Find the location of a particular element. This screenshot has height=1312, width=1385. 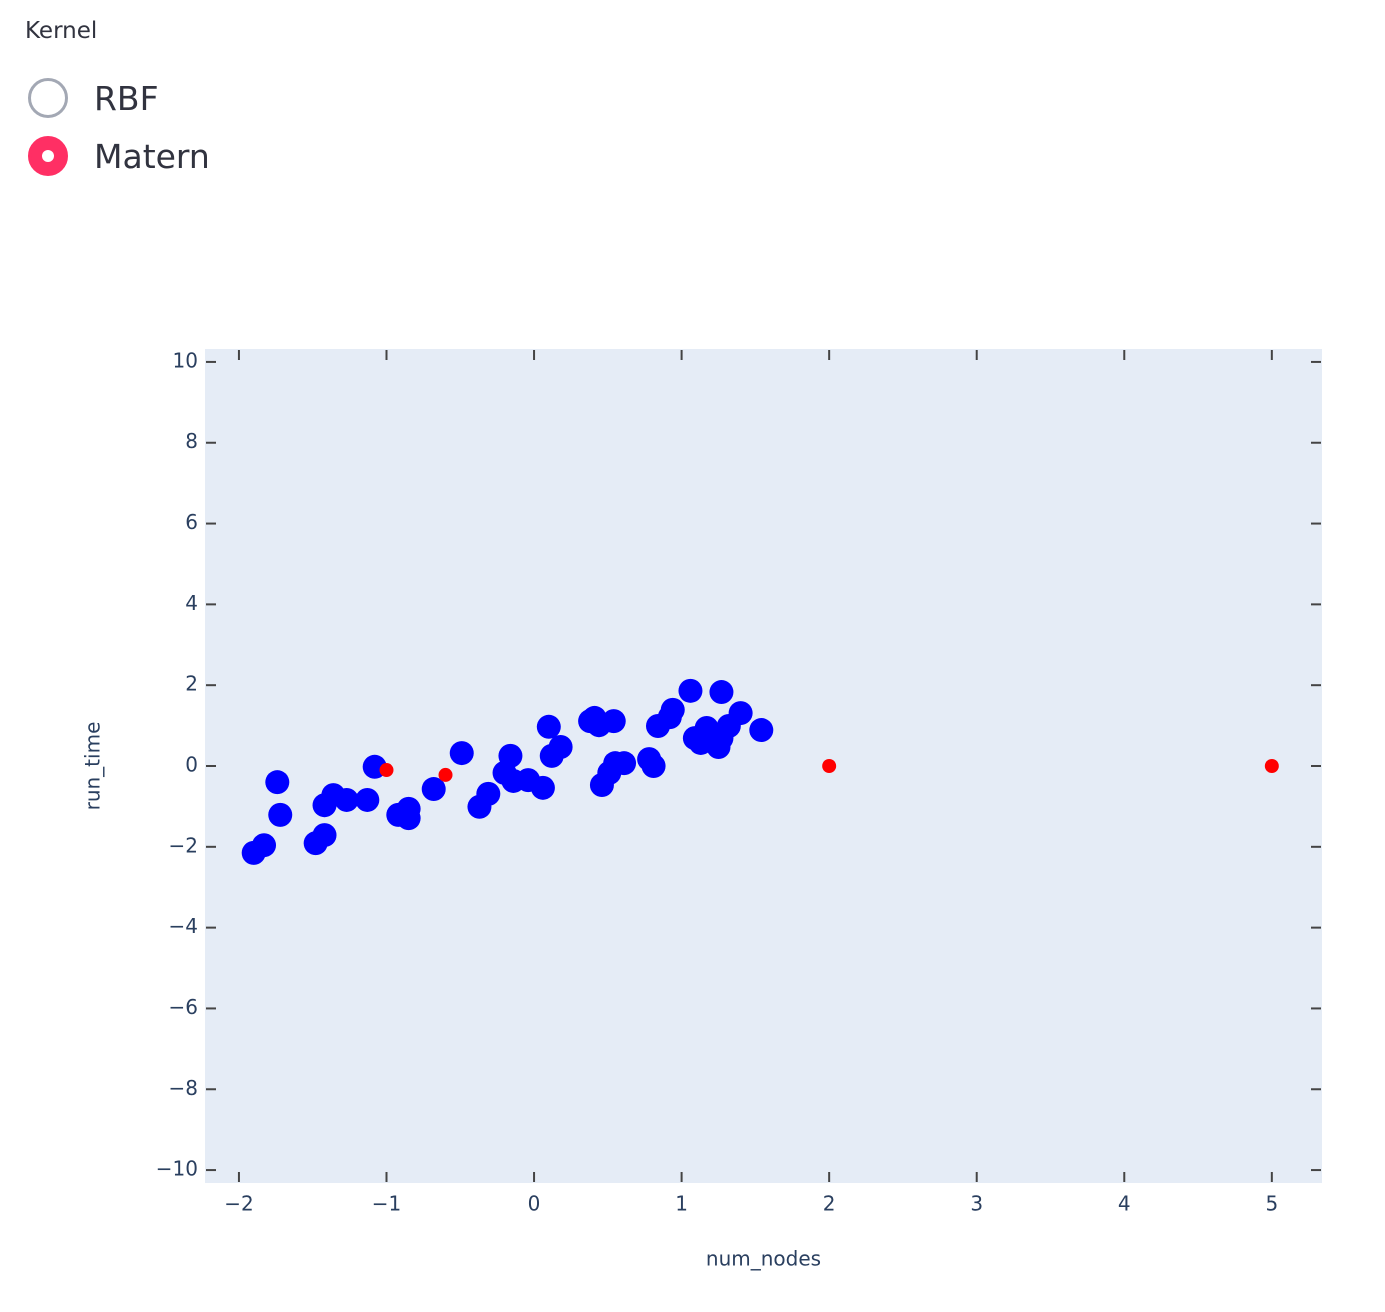

y-tick-label: −8 is located at coordinates (183, 1088).